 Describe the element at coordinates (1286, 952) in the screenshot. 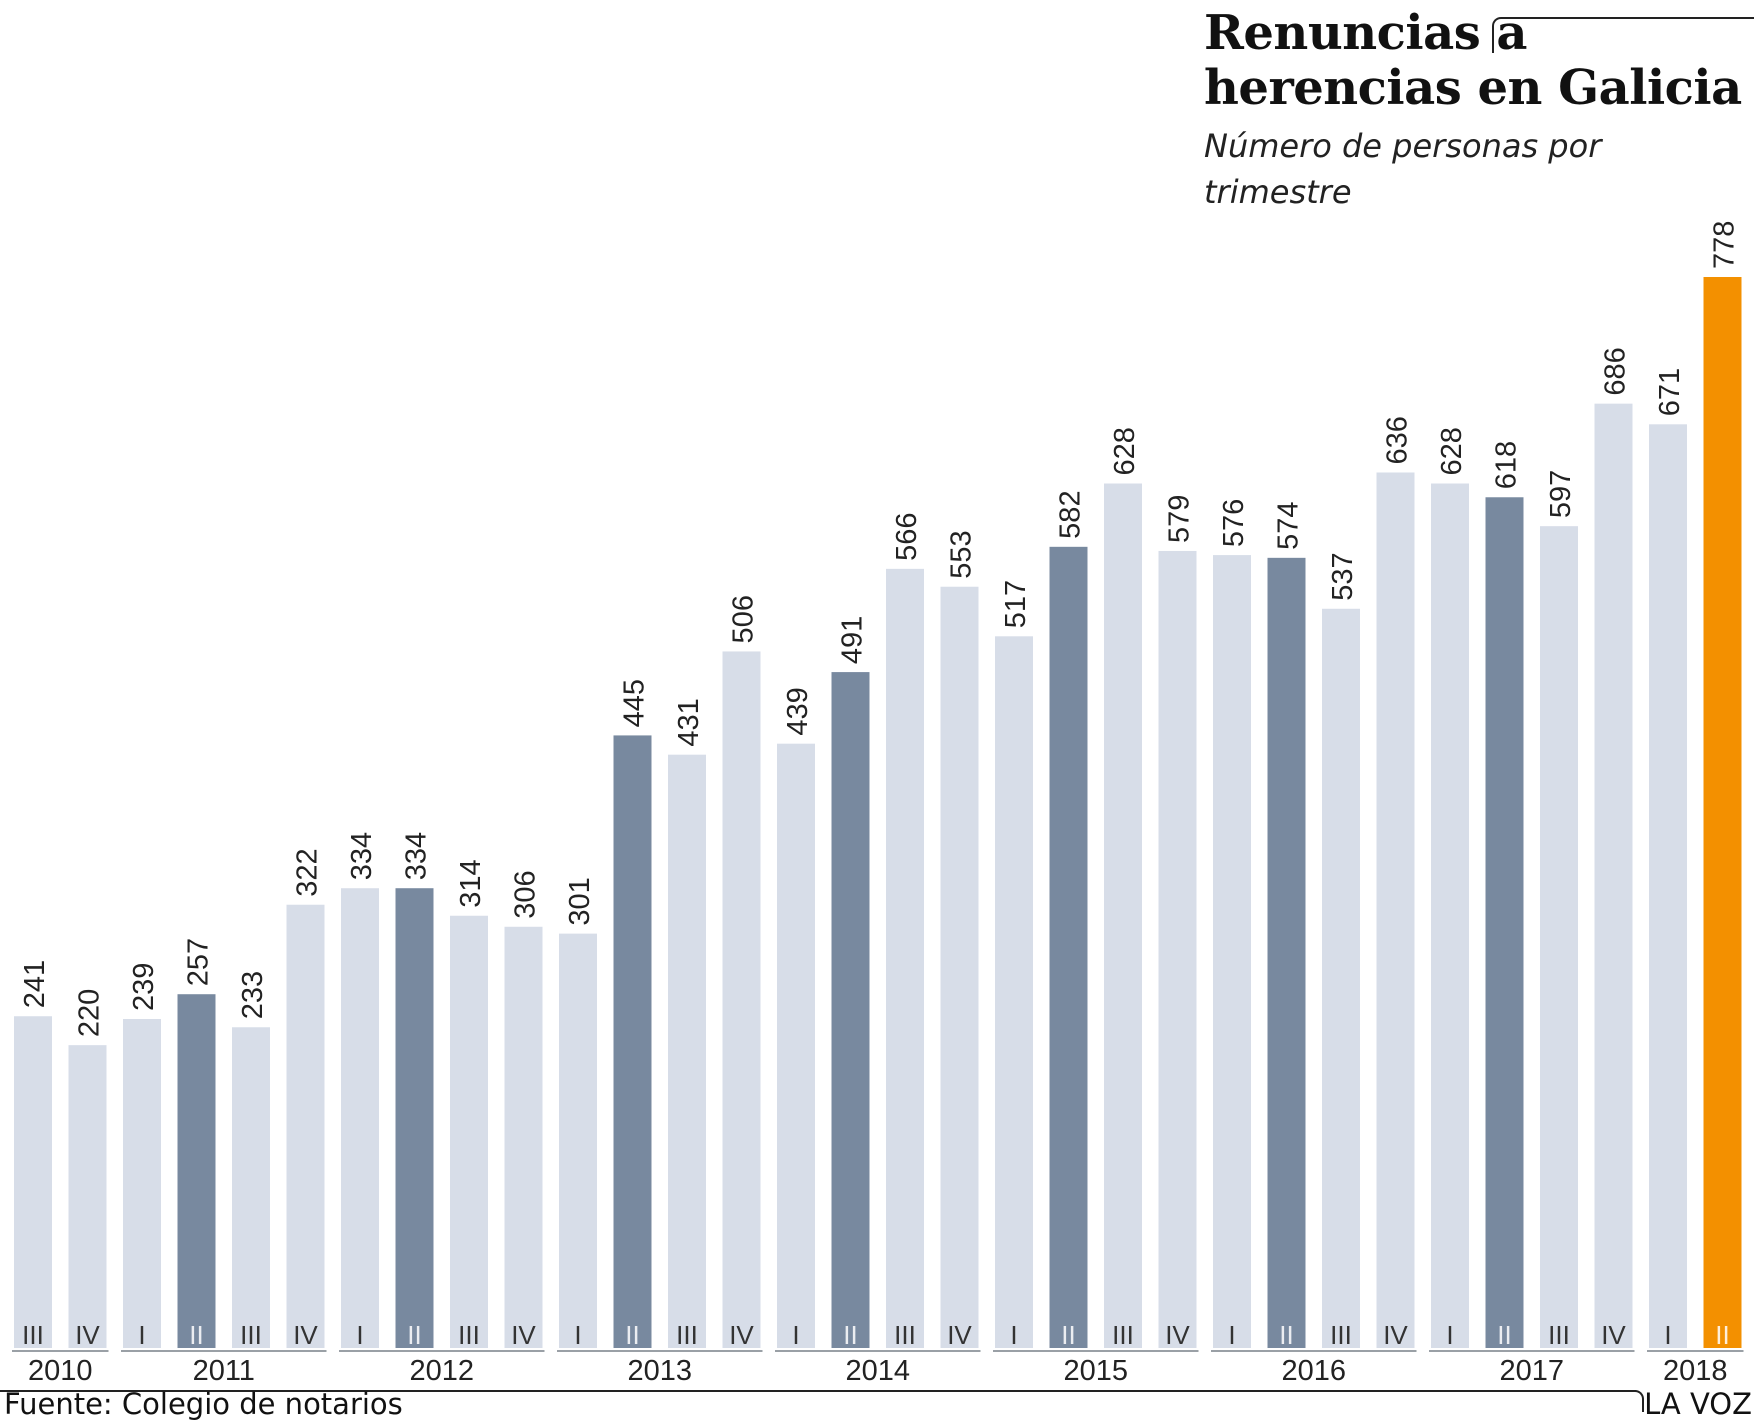

I see `bar-2016-II` at that location.